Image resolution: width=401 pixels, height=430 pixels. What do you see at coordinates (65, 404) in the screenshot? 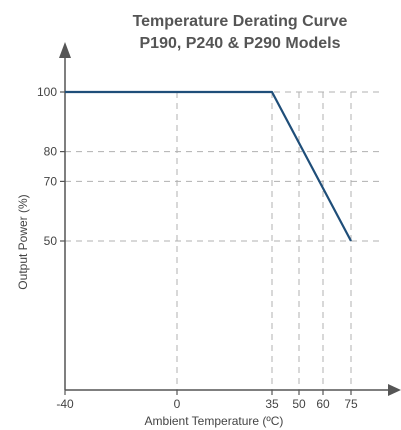
I see `x-tick-label--40: -40` at bounding box center [65, 404].